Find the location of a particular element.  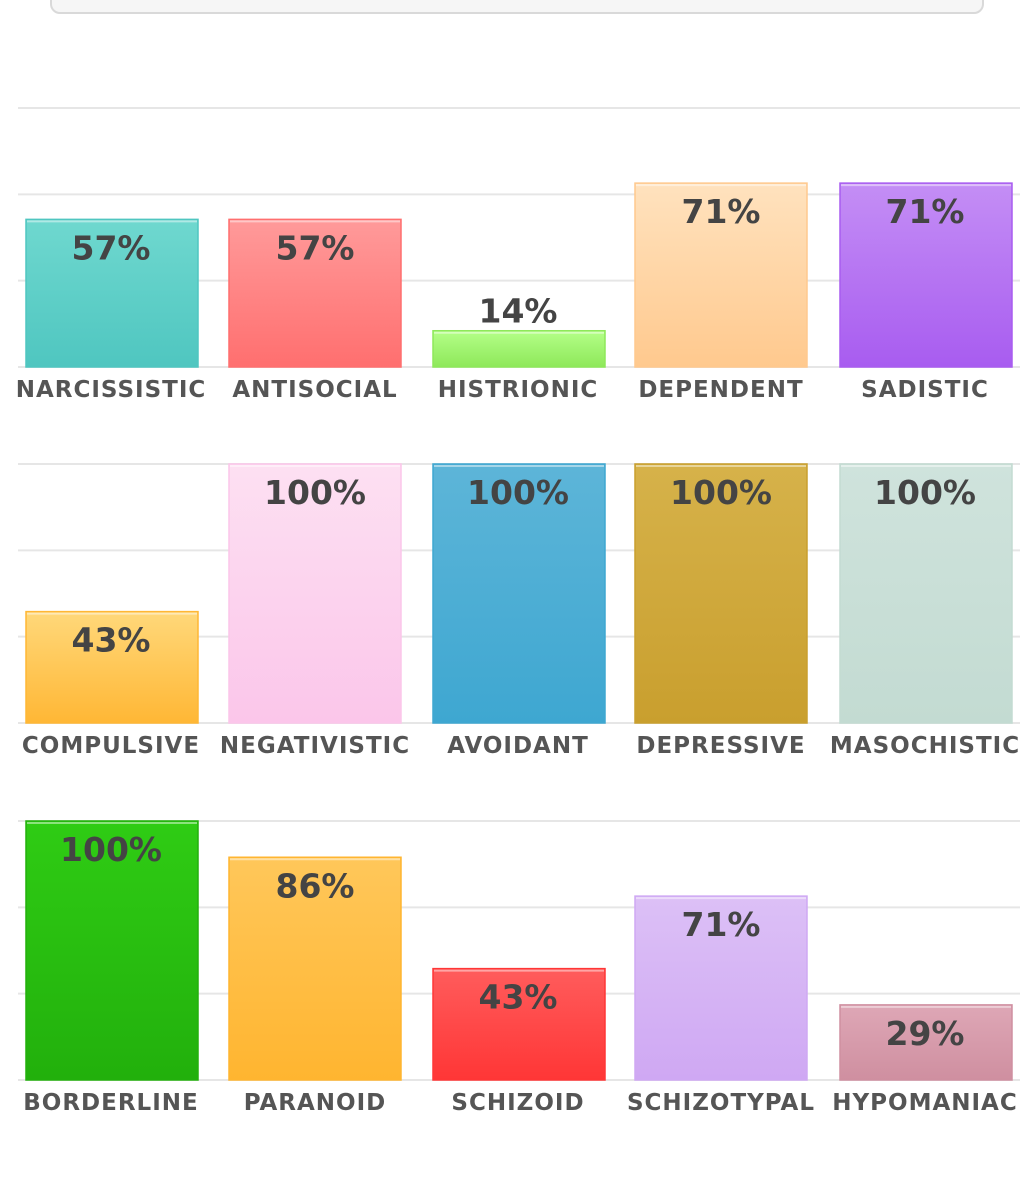

category-label: DEPRESSIVE is located at coordinates (720, 746).